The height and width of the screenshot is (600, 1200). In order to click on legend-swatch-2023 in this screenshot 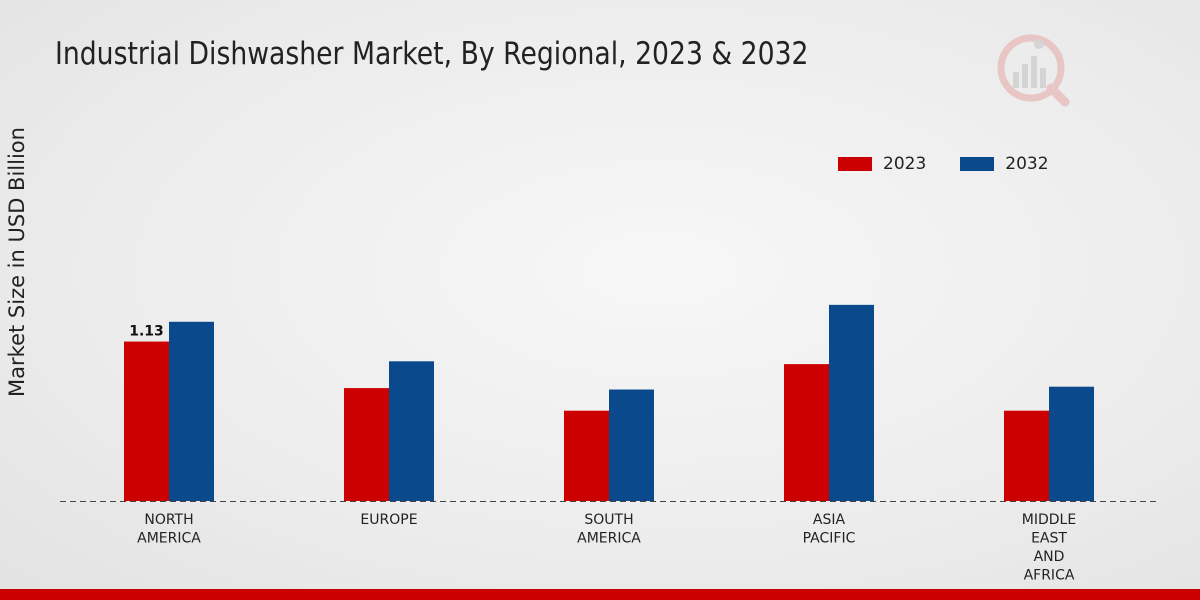, I will do `click(855, 164)`.